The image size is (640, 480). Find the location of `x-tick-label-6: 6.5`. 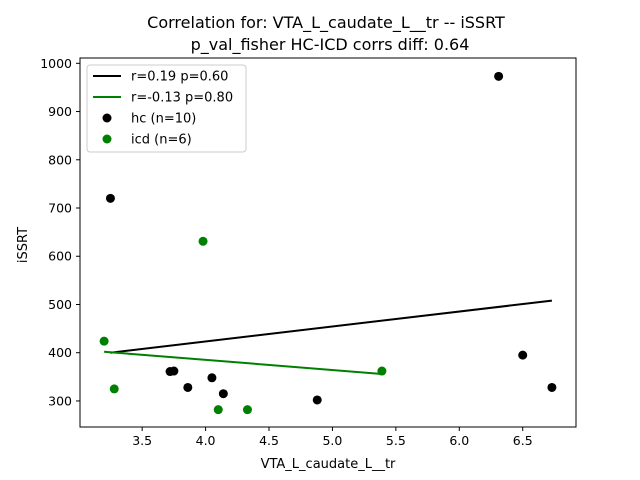

x-tick-label-6: 6.5 is located at coordinates (523, 440).